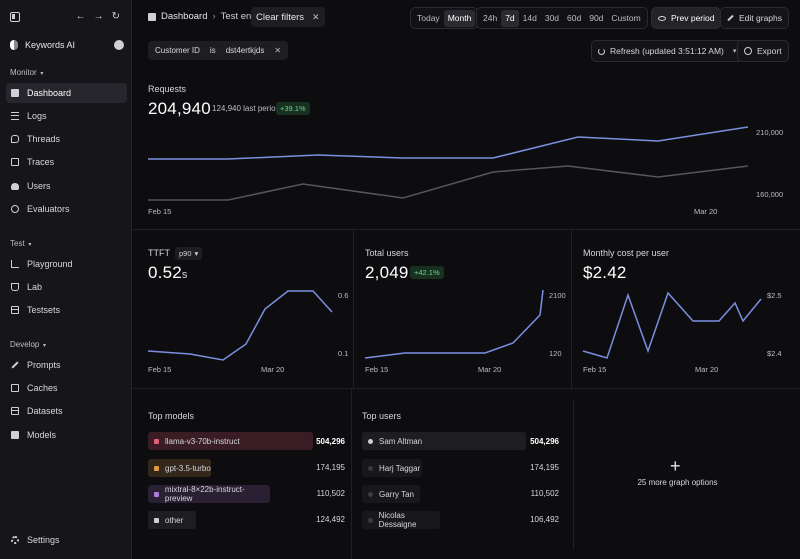 This screenshot has height=559, width=800. I want to click on total-users-x-end: Mar 20, so click(490, 369).